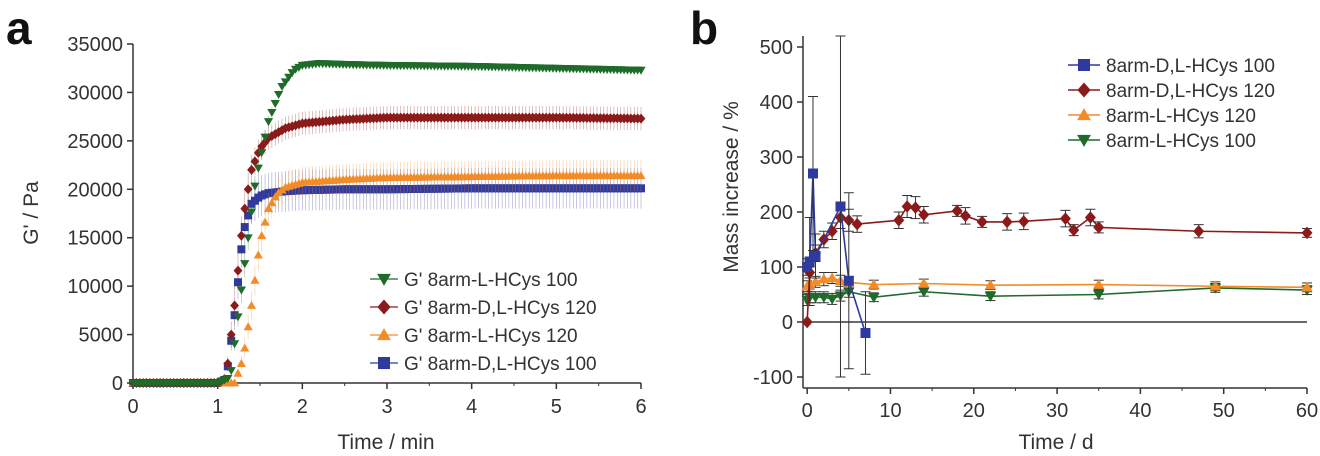 This screenshot has width=1320, height=456. Describe the element at coordinates (1055, 442) in the screenshot. I see `panel-b-xlabel: Time / d` at that location.